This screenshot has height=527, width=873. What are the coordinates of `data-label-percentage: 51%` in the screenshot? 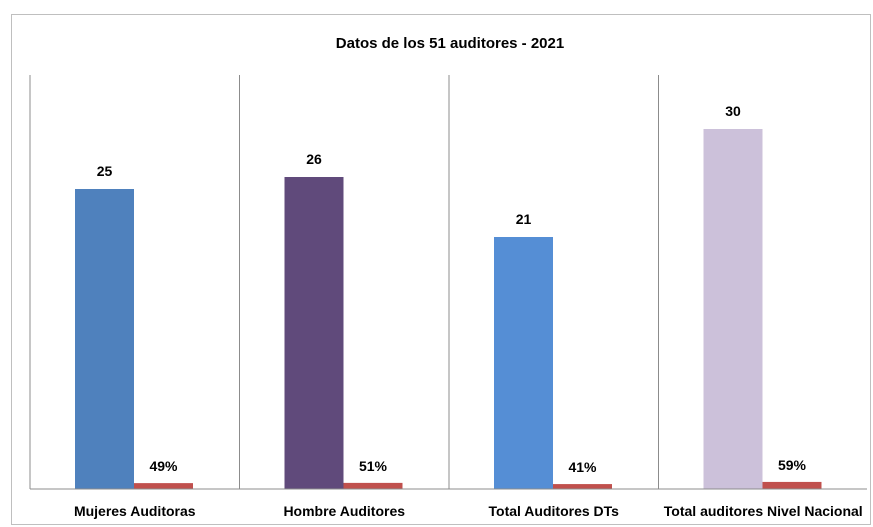 It's located at (373, 466).